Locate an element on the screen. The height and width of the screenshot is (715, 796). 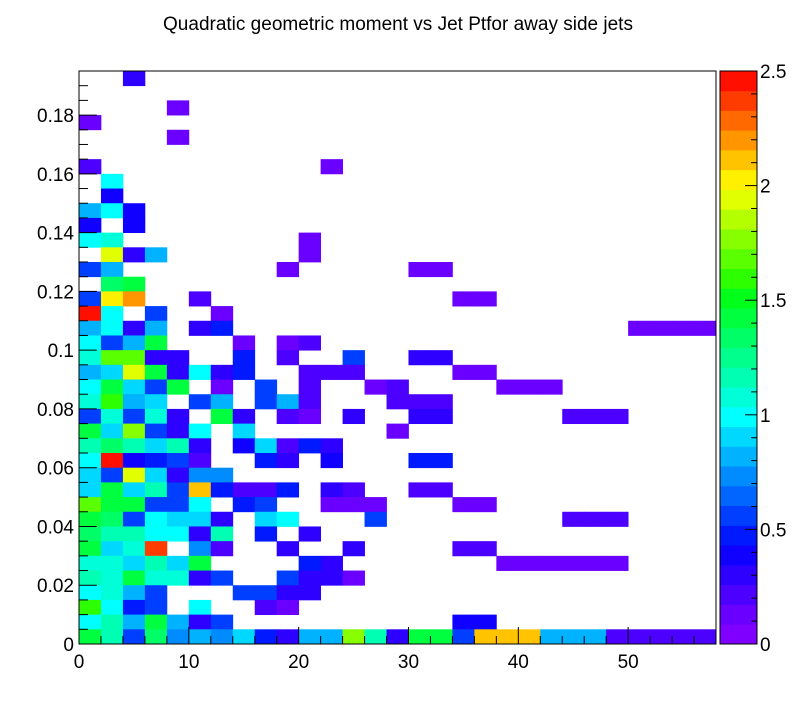
x-tick-label: 10 is located at coordinates (188, 662).